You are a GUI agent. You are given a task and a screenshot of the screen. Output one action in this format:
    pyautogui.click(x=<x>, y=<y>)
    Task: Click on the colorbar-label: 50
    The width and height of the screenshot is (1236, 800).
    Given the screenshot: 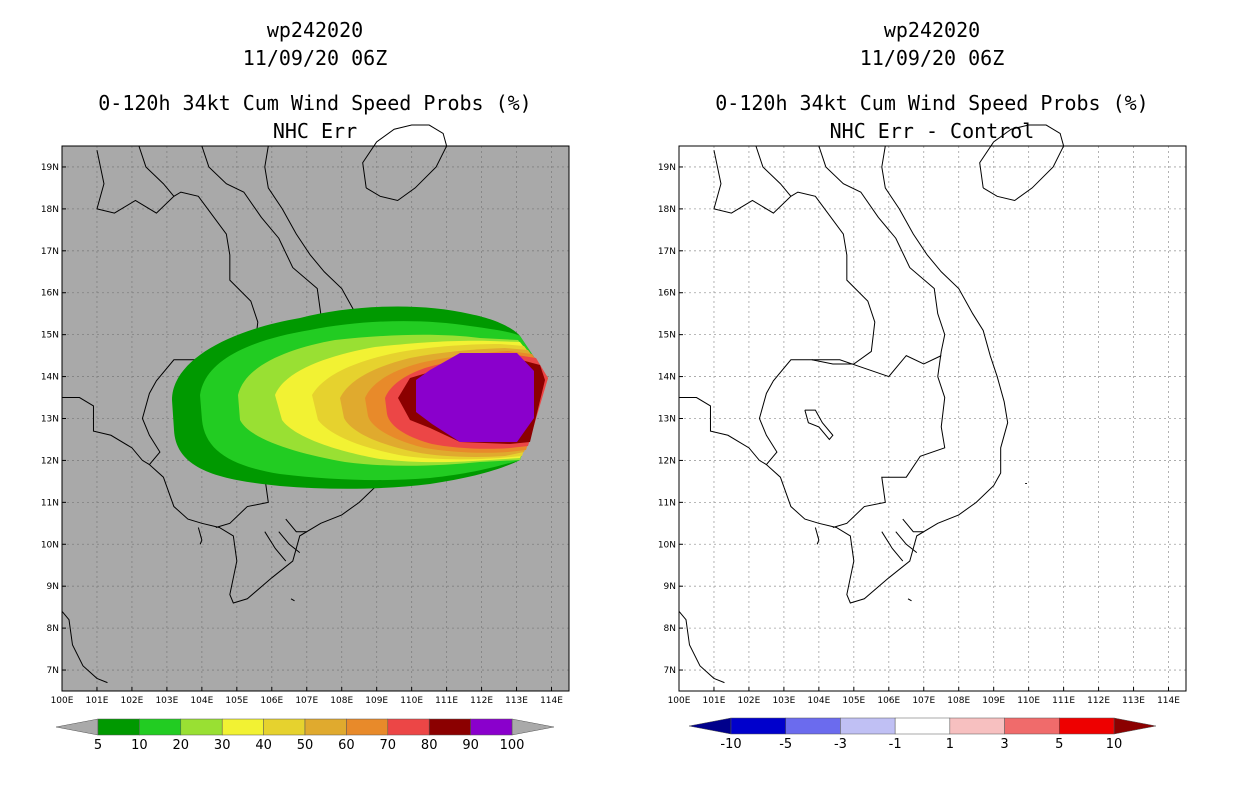 What is the action you would take?
    pyautogui.click(x=305, y=745)
    